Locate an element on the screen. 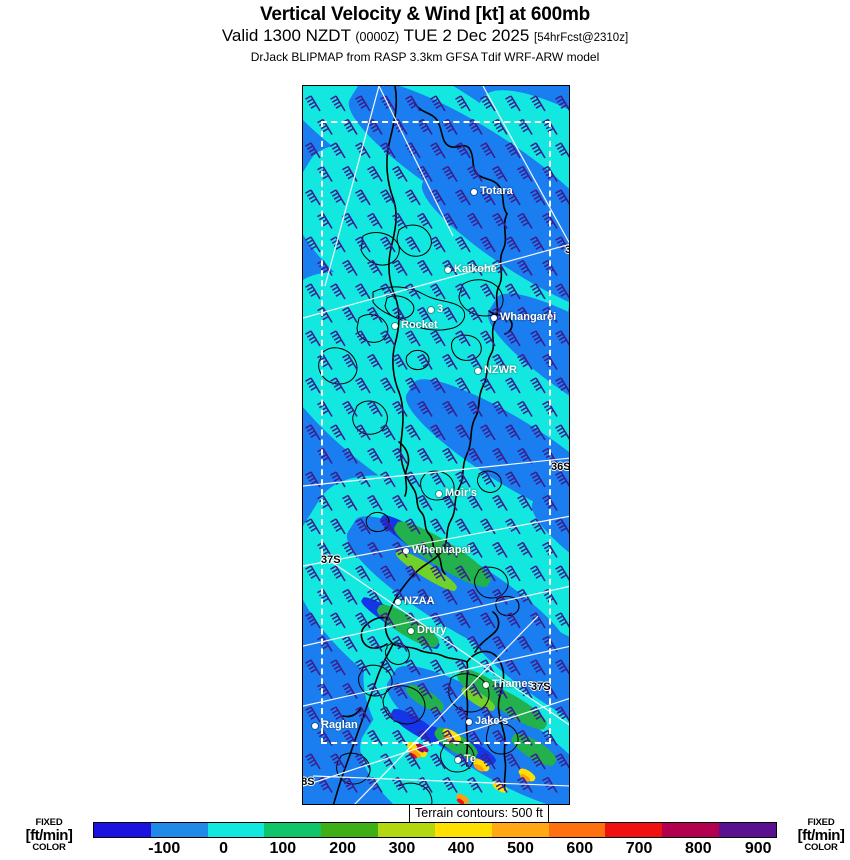 This screenshot has width=850, height=860. valid-z-time: (0000Z) is located at coordinates (377, 37).